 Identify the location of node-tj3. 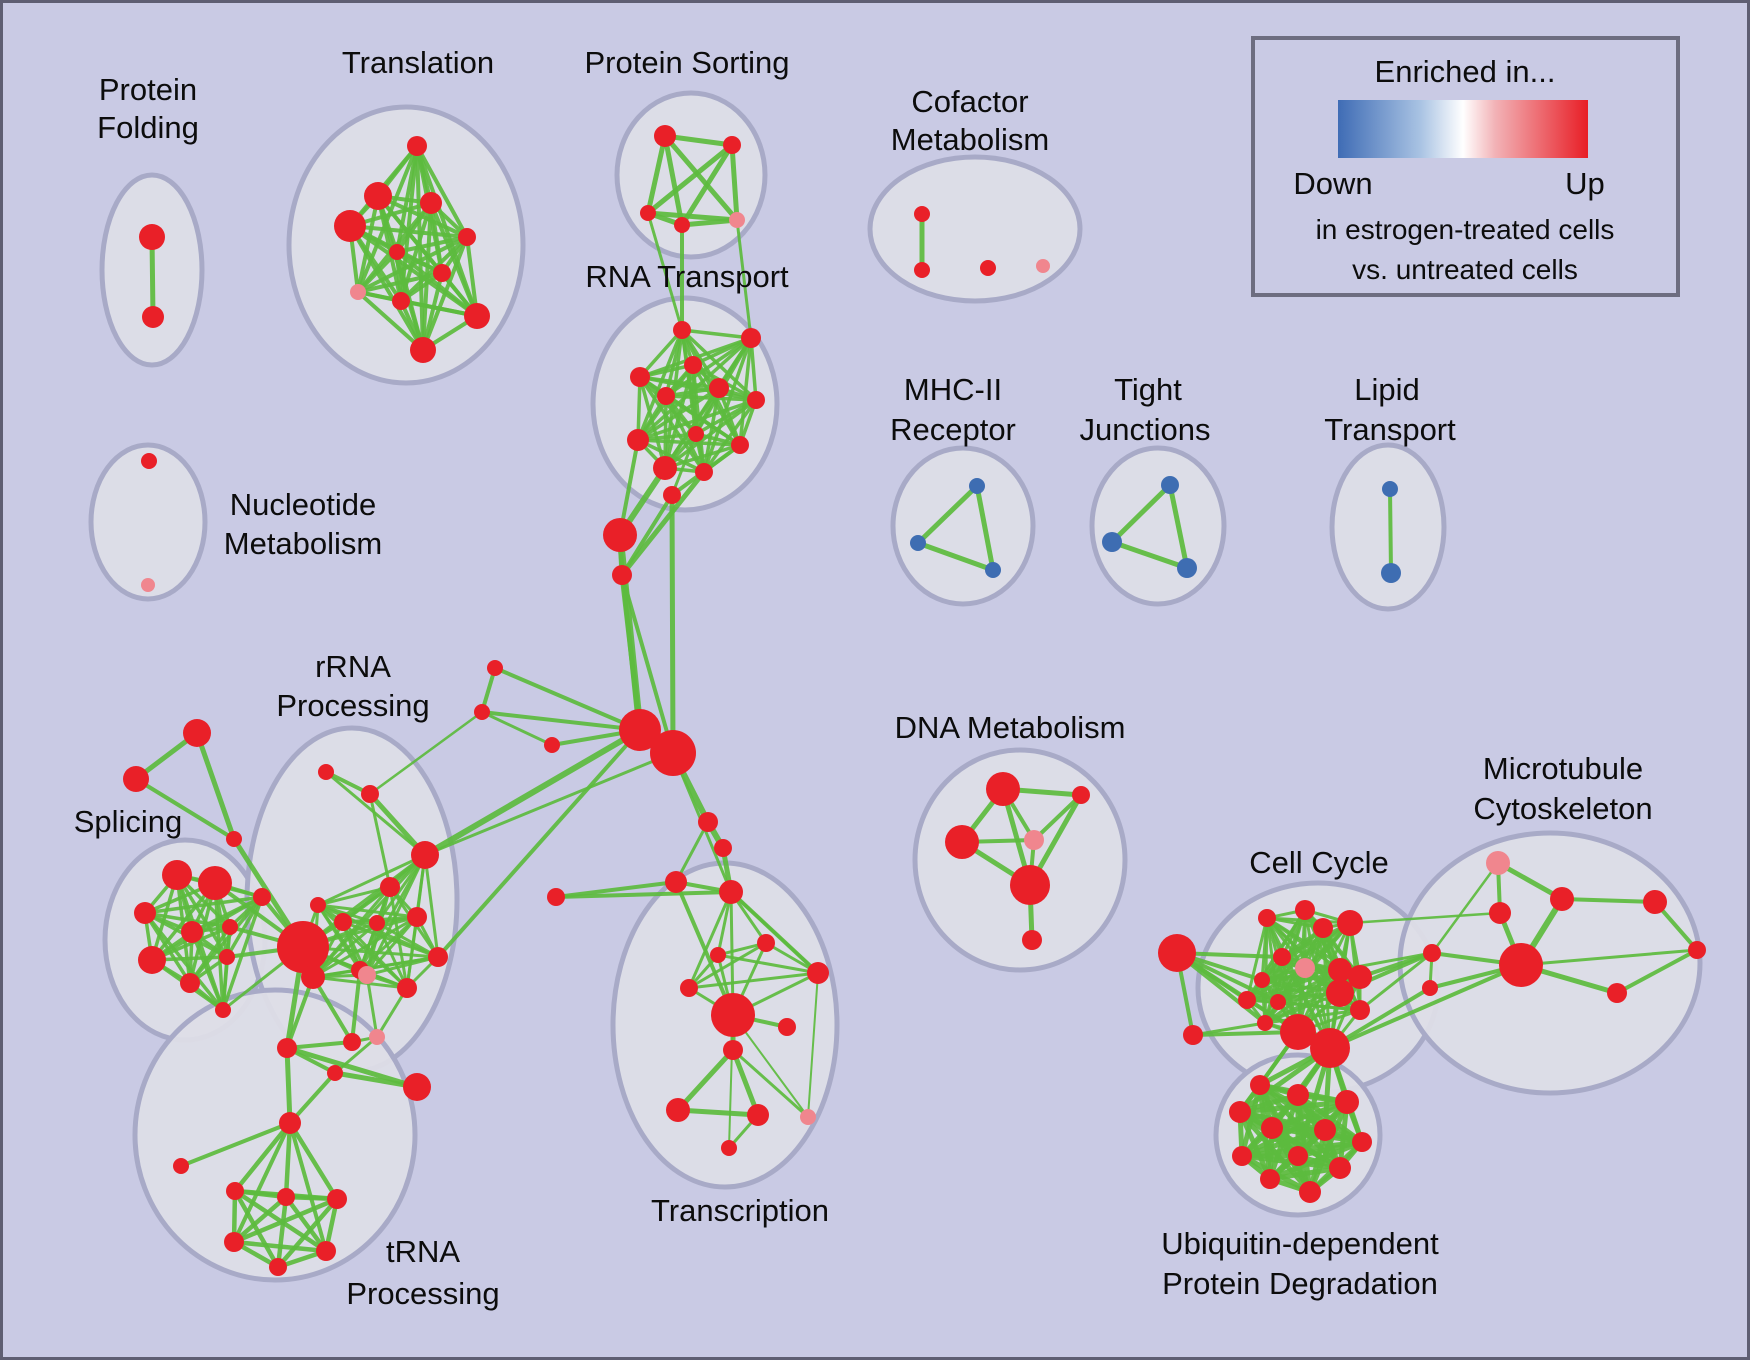
(1187, 568).